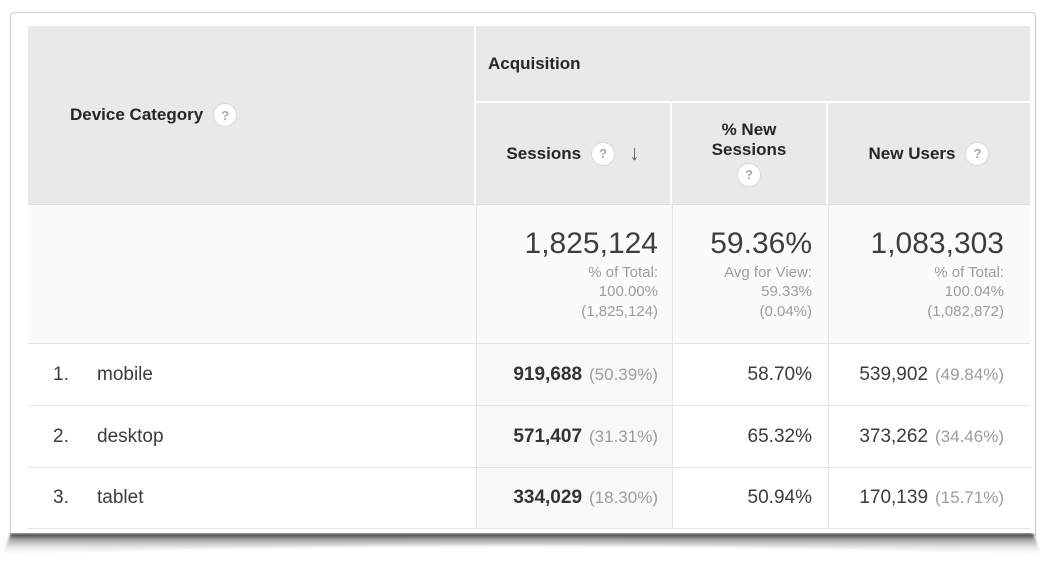 The height and width of the screenshot is (576, 1046). What do you see at coordinates (623, 374) in the screenshot?
I see `sessions-percent: (50.39%)` at bounding box center [623, 374].